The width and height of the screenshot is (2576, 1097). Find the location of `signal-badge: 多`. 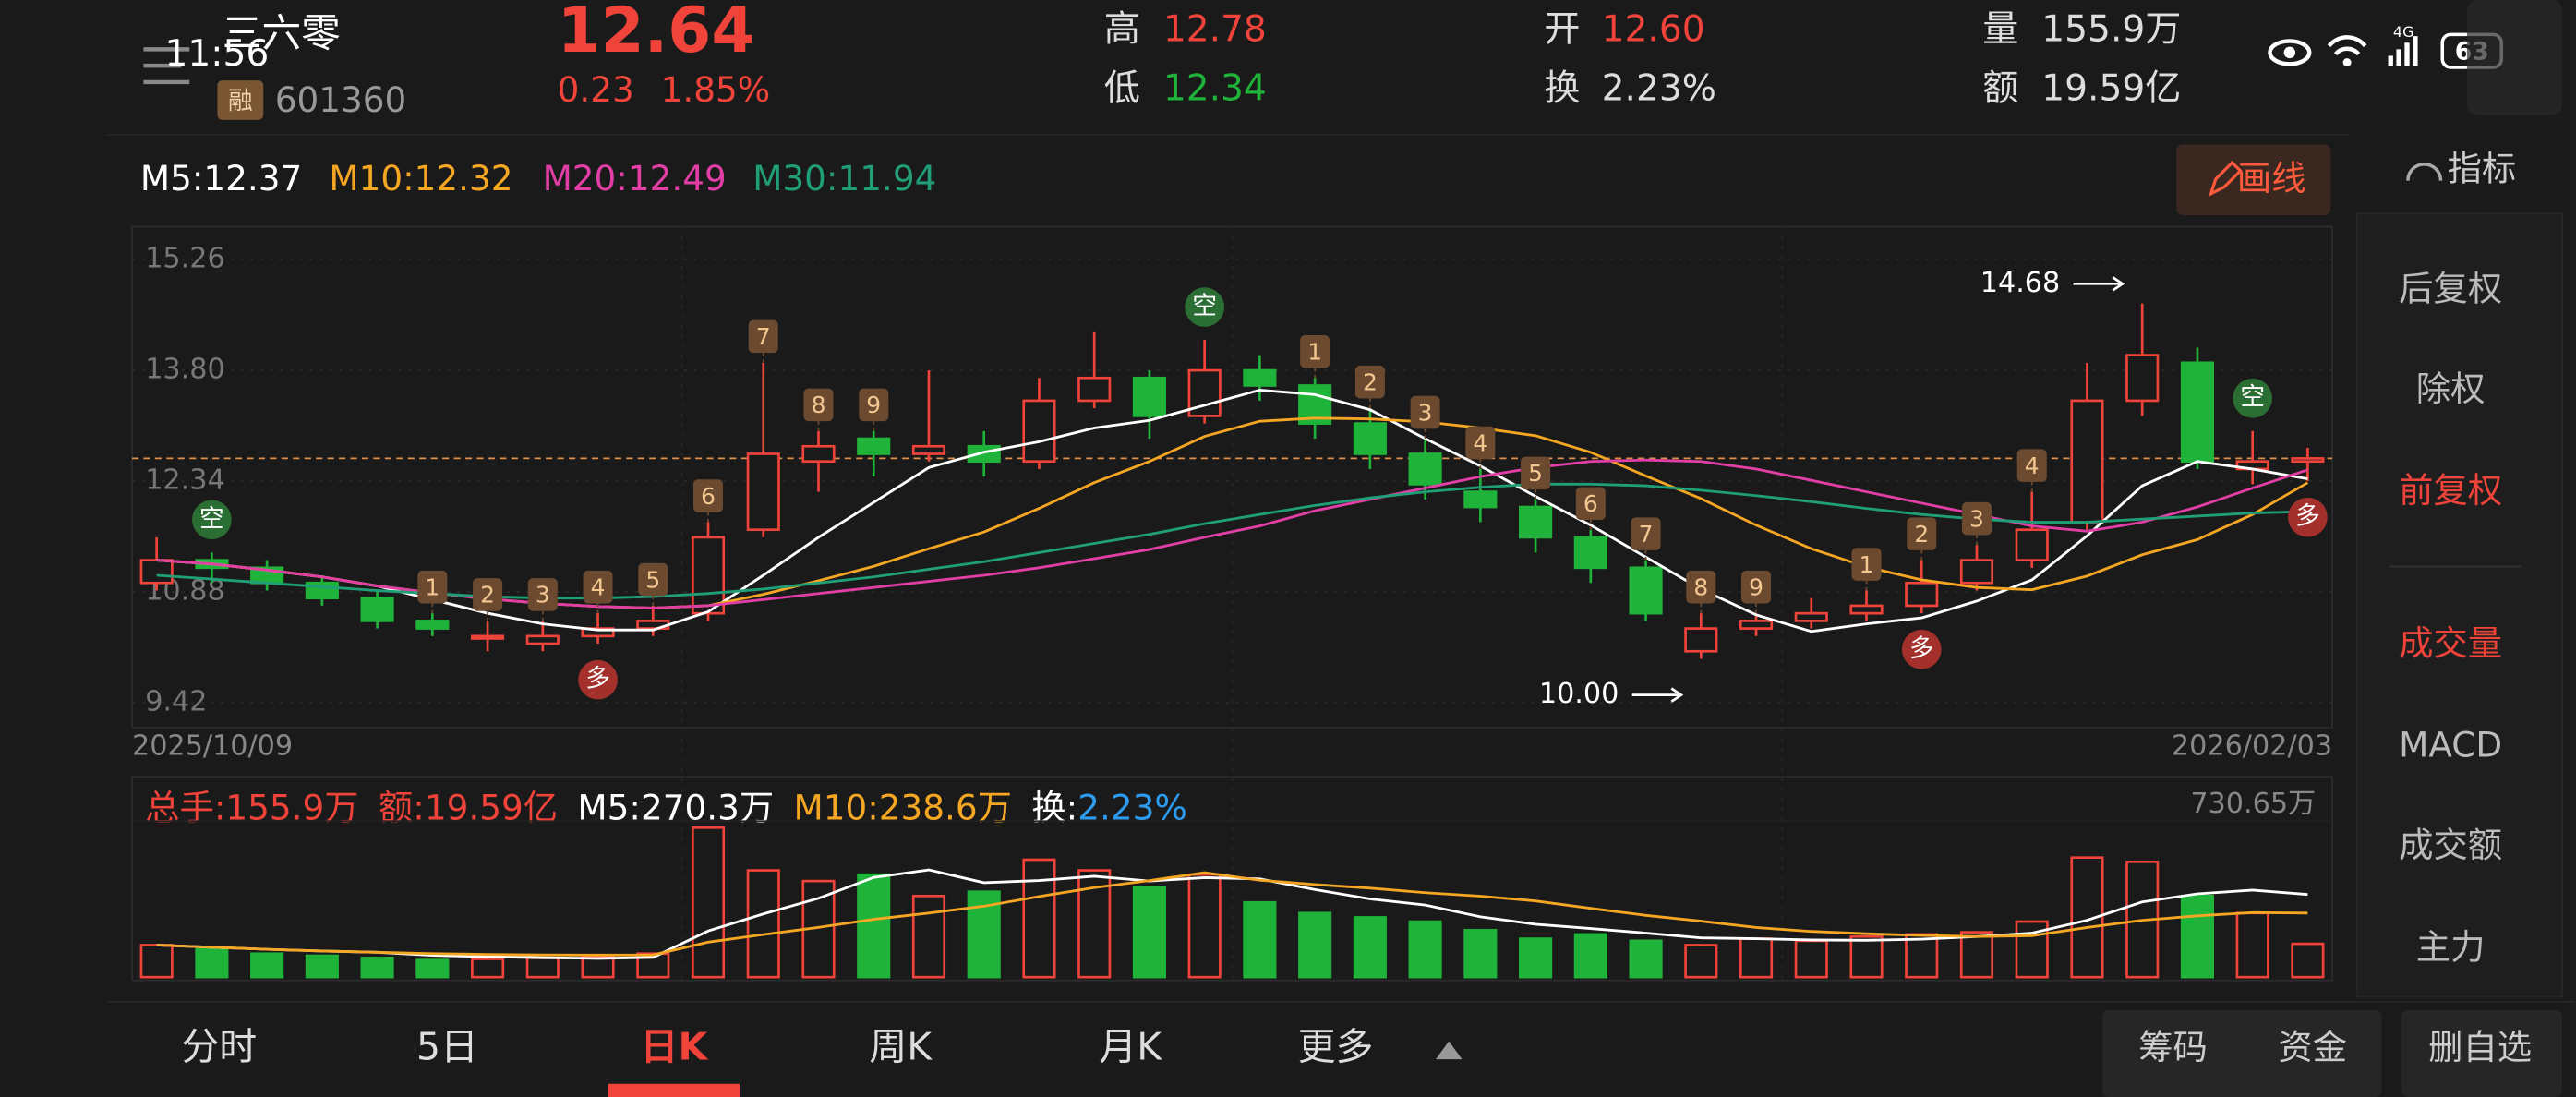

signal-badge: 多 is located at coordinates (2307, 516).